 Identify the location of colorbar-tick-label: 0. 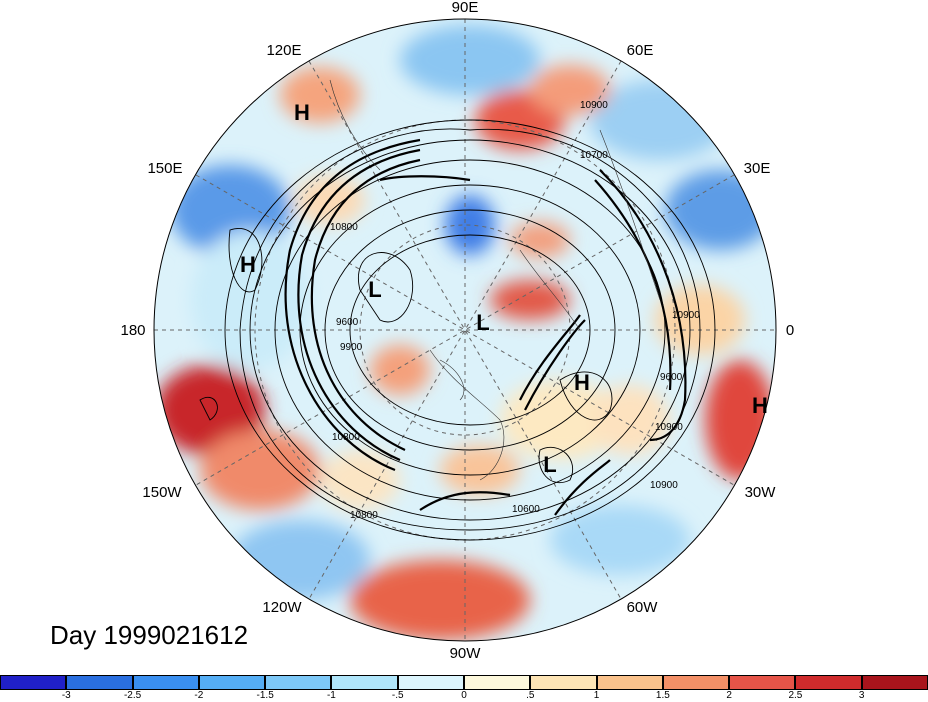
(464, 695).